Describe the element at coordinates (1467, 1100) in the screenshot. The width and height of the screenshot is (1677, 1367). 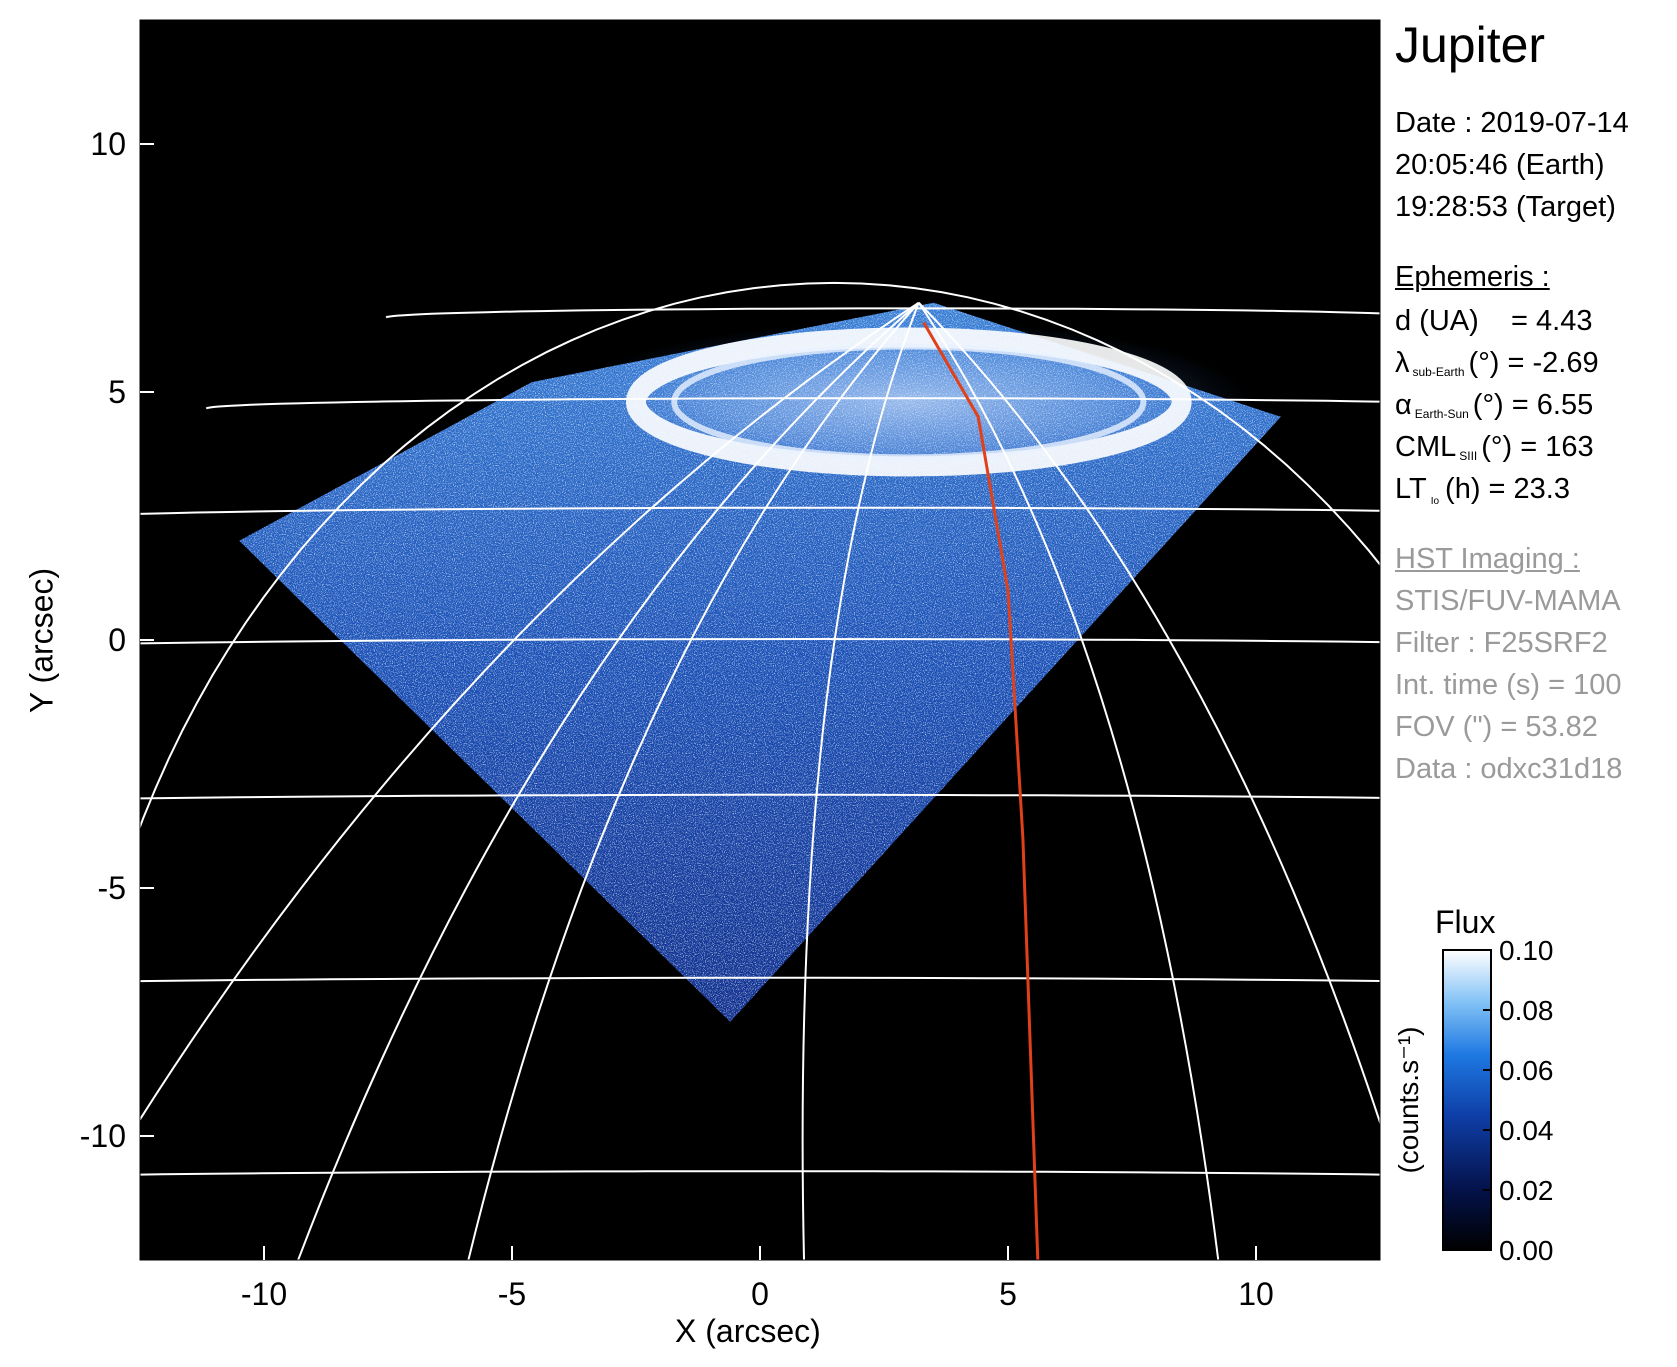
I see `colorbar` at that location.